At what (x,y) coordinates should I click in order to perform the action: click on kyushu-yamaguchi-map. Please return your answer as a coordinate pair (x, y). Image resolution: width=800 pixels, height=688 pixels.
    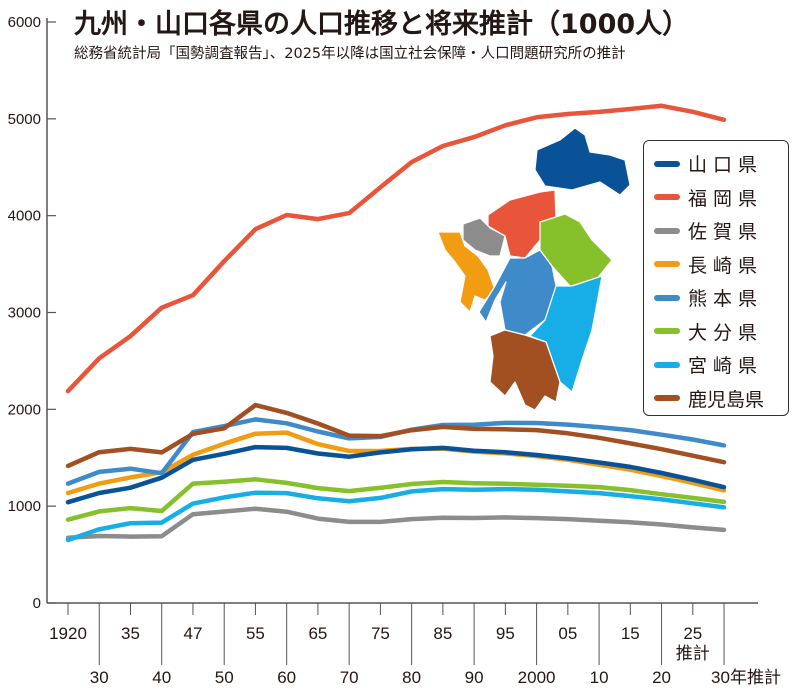
    Looking at the image, I should click on (534, 269).